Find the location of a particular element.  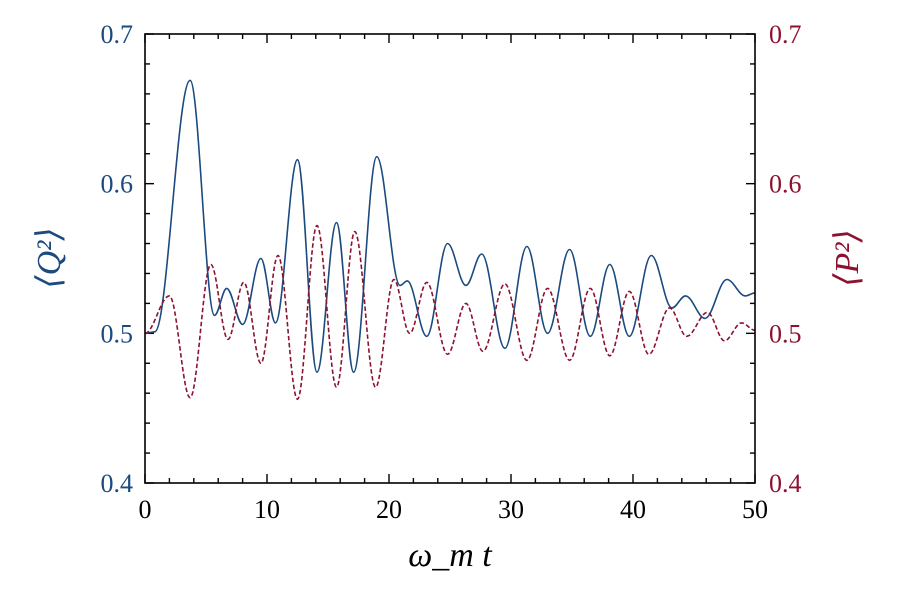

y-axis-label-left: ⟨Q²⟩ is located at coordinates (49, 257).